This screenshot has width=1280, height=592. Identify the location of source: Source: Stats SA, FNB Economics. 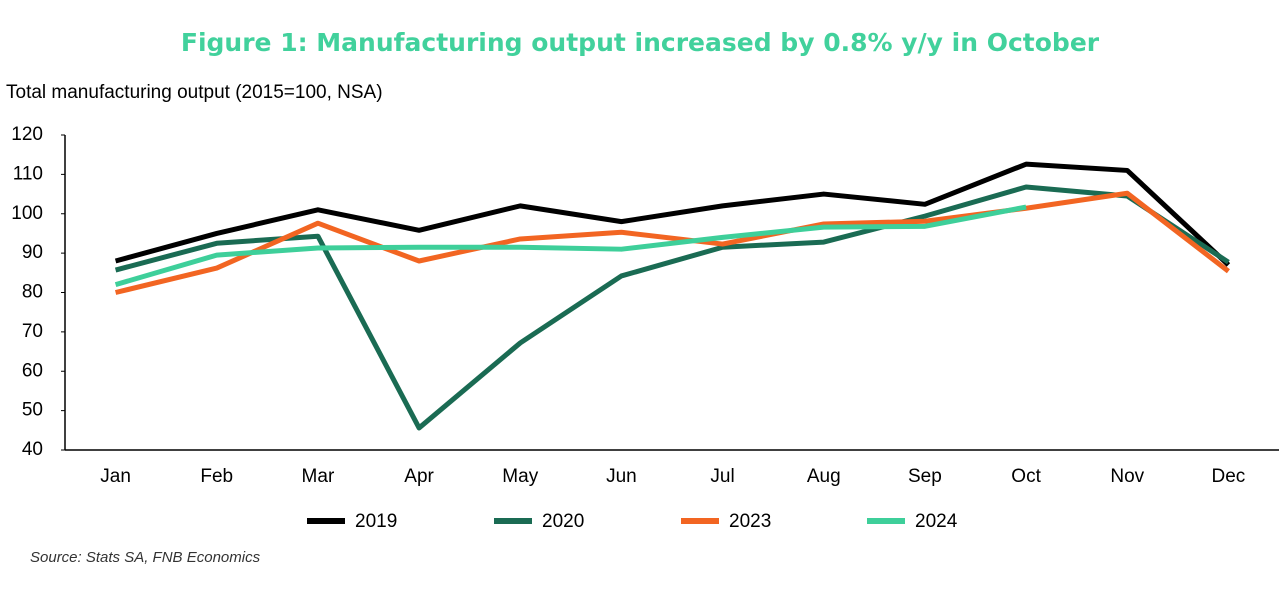
(145, 557).